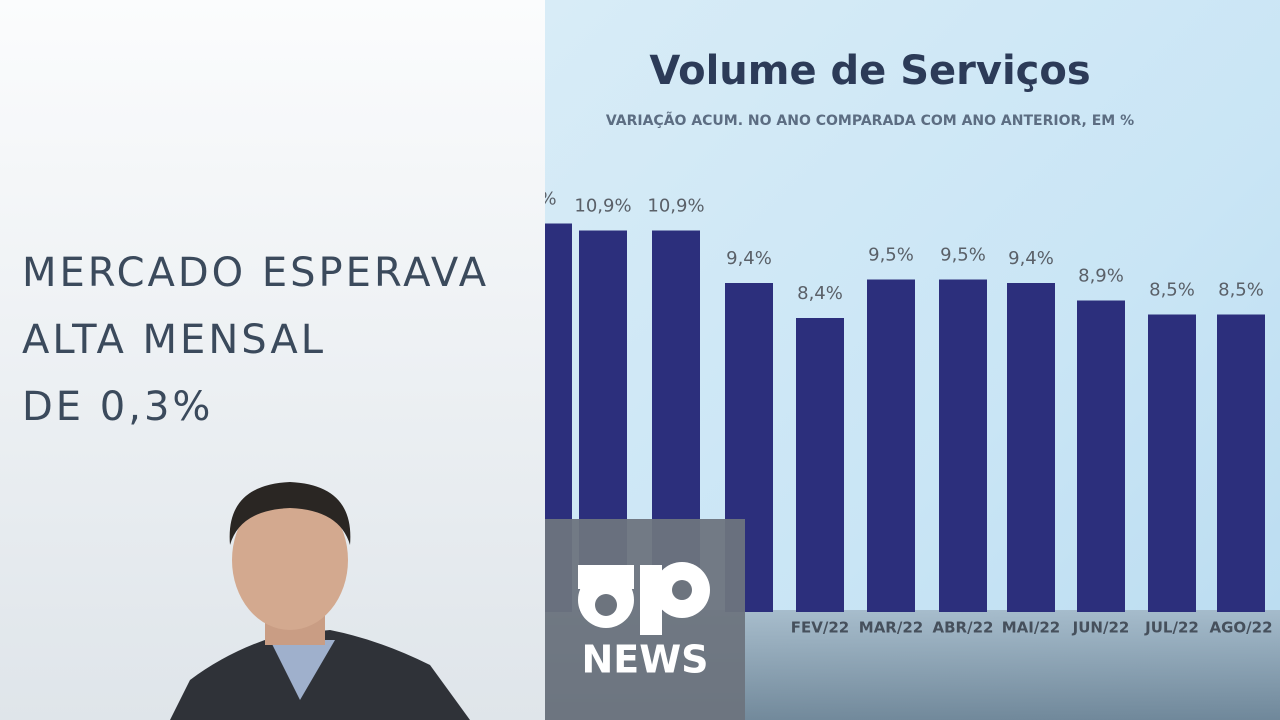 This screenshot has width=1280, height=720. What do you see at coordinates (1240, 628) in the screenshot?
I see `x-tick-label: AGO/22` at bounding box center [1240, 628].